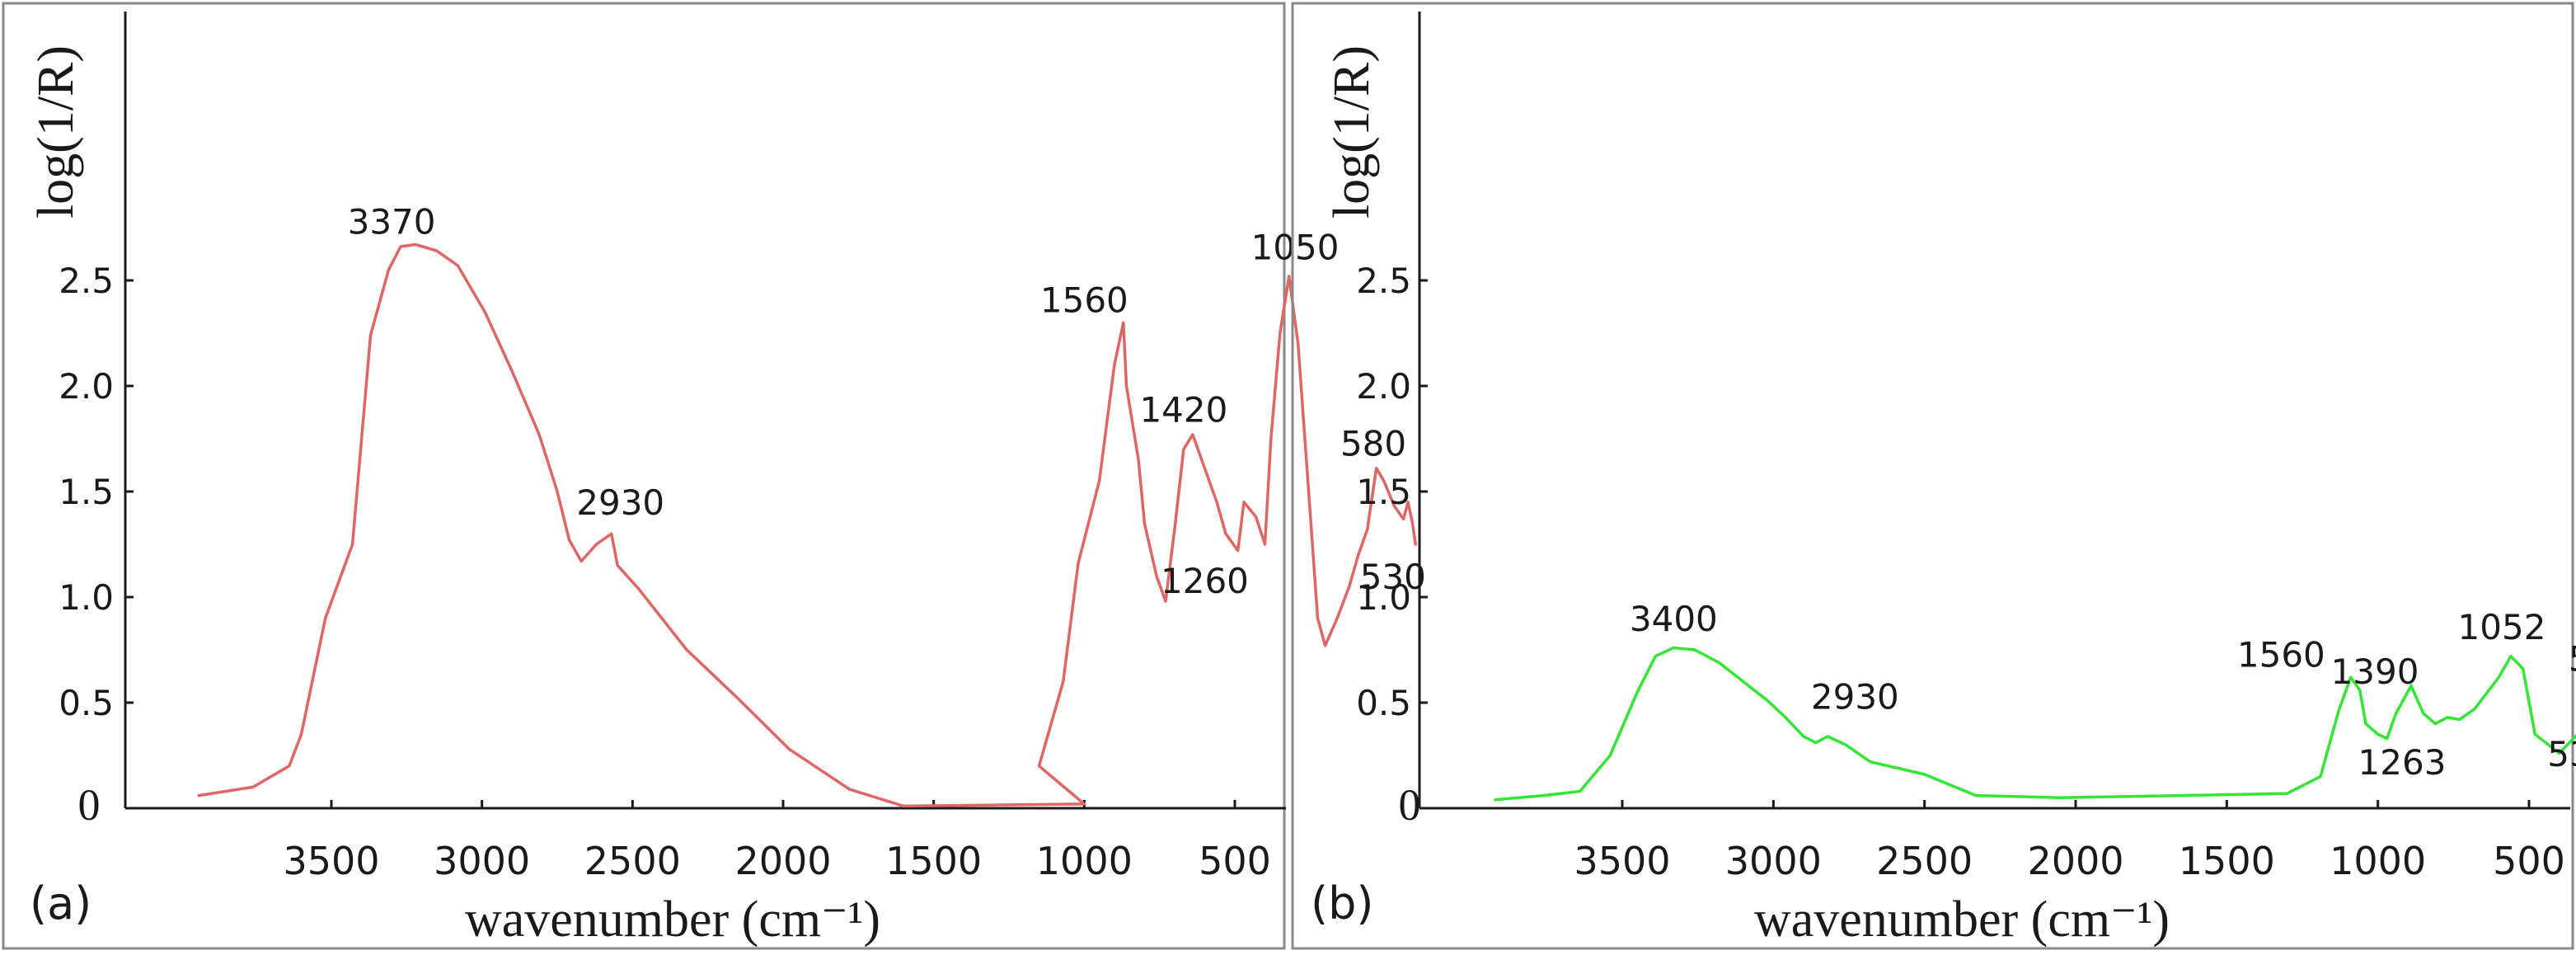 The width and height of the screenshot is (2576, 955). Describe the element at coordinates (1183, 410) in the screenshot. I see `peak-annotation: 1420` at that location.